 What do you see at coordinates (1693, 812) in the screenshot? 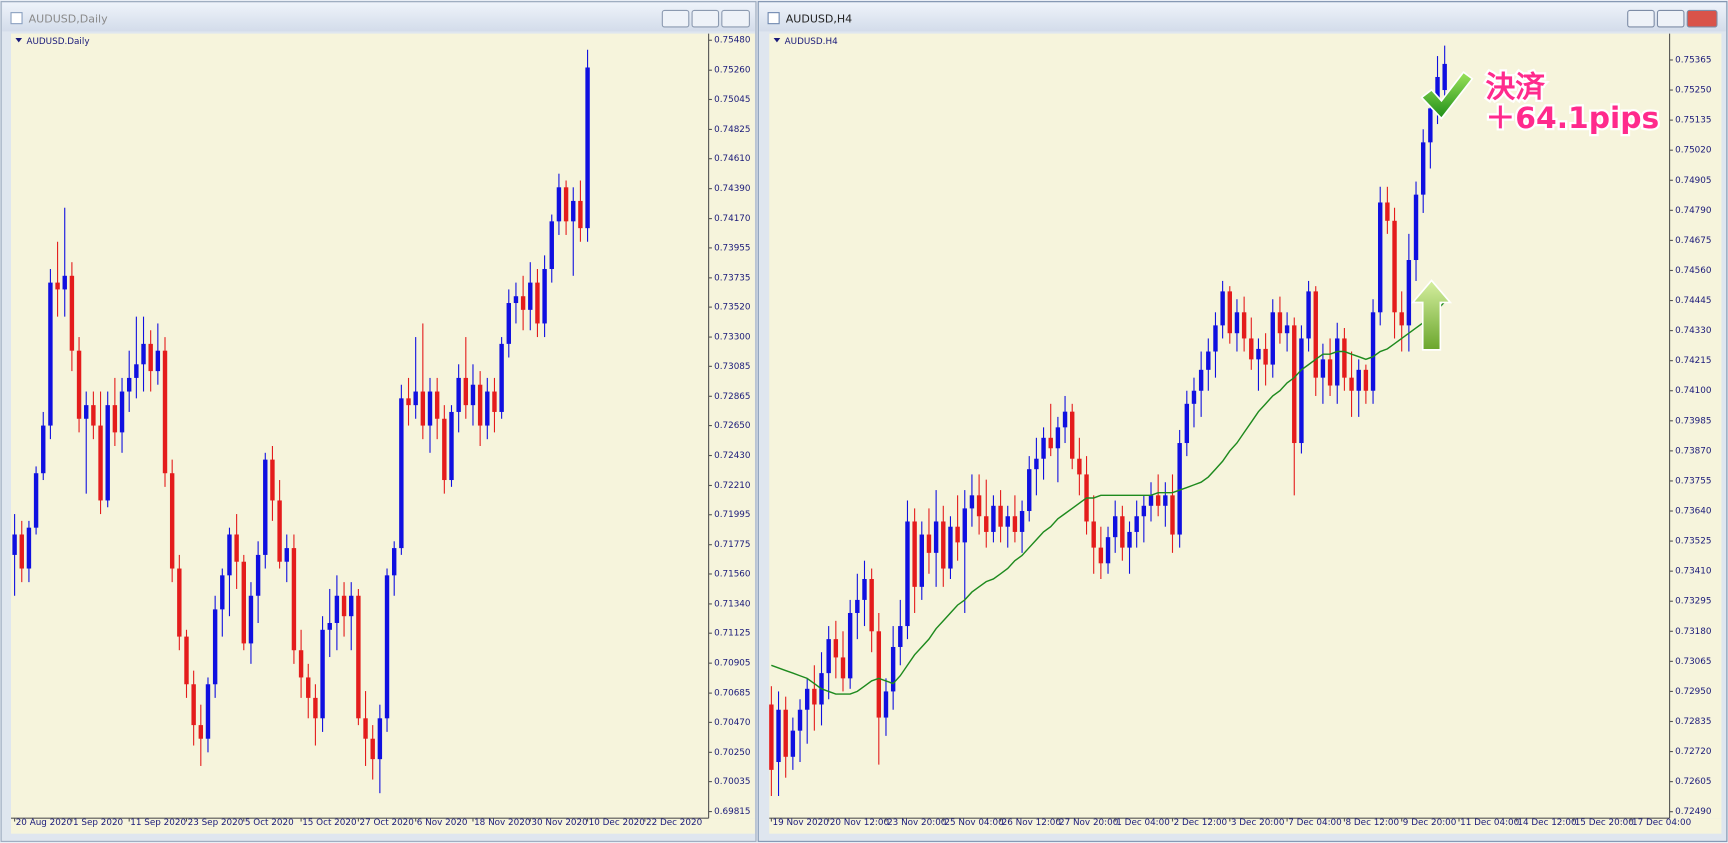
I see `y-tick-label: 0.72490` at bounding box center [1693, 812].